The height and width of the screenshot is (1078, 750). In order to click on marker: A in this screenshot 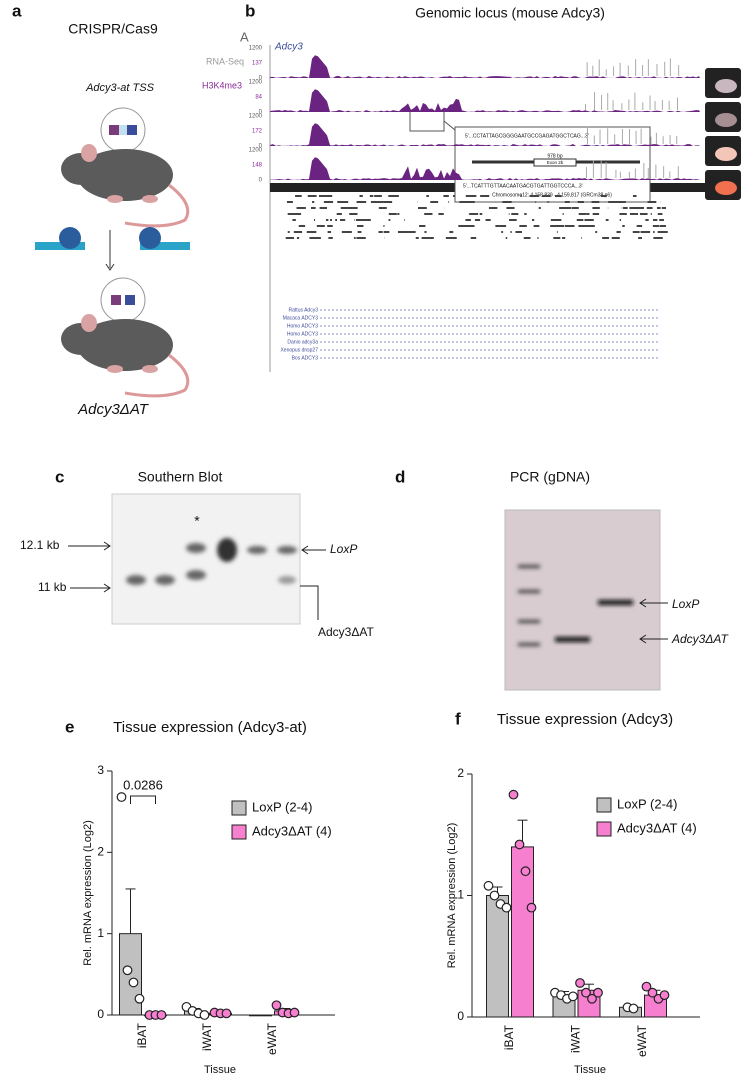, I will do `click(244, 36)`.